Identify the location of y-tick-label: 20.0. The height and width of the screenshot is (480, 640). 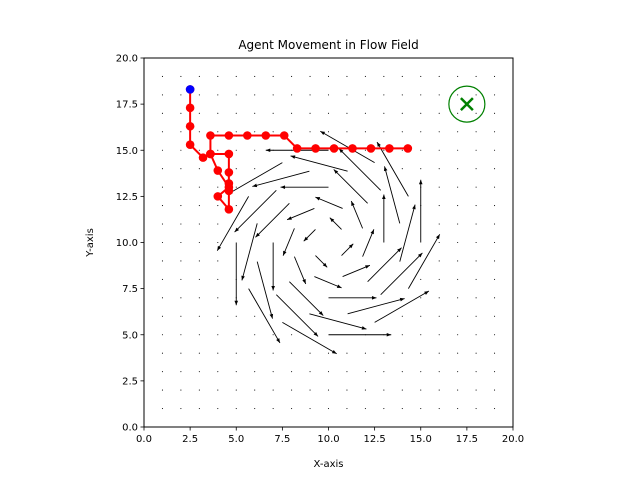
(127, 59).